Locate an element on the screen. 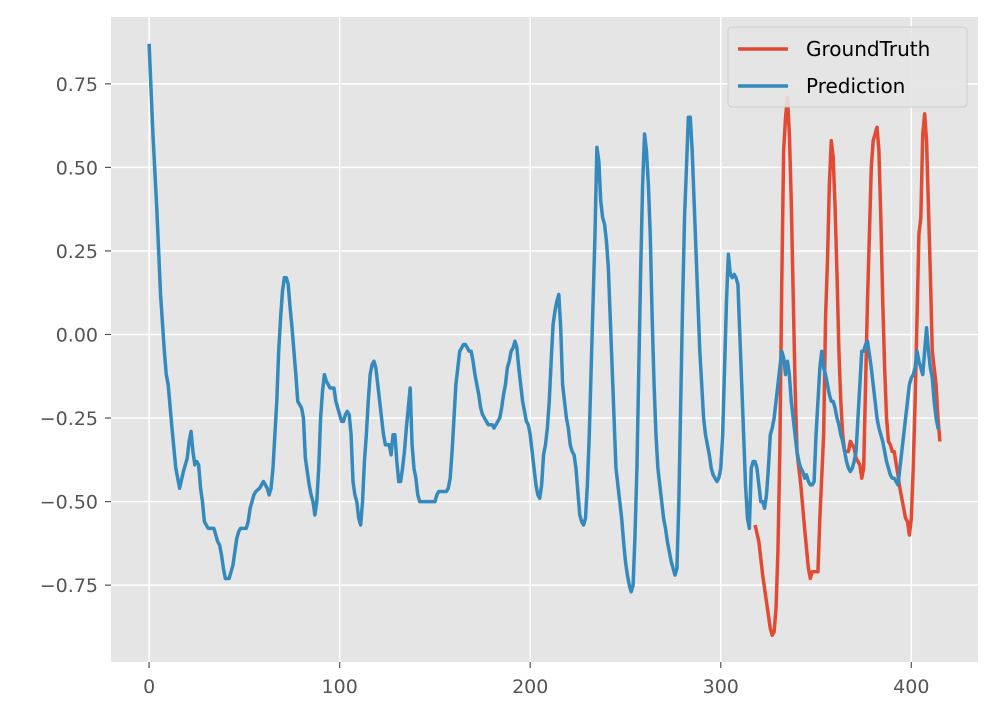  legend-label-prediction: Prediction is located at coordinates (855, 86).